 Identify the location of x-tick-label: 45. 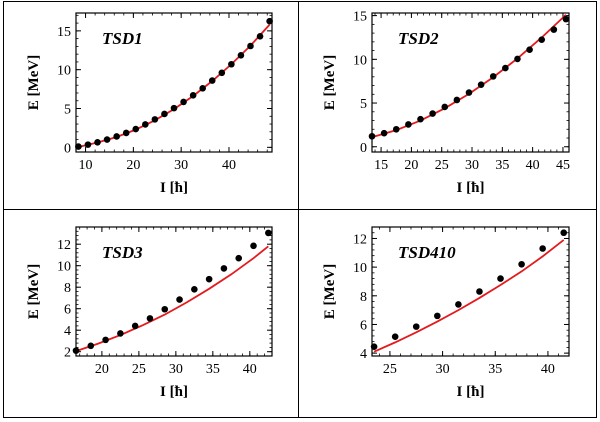
(563, 165).